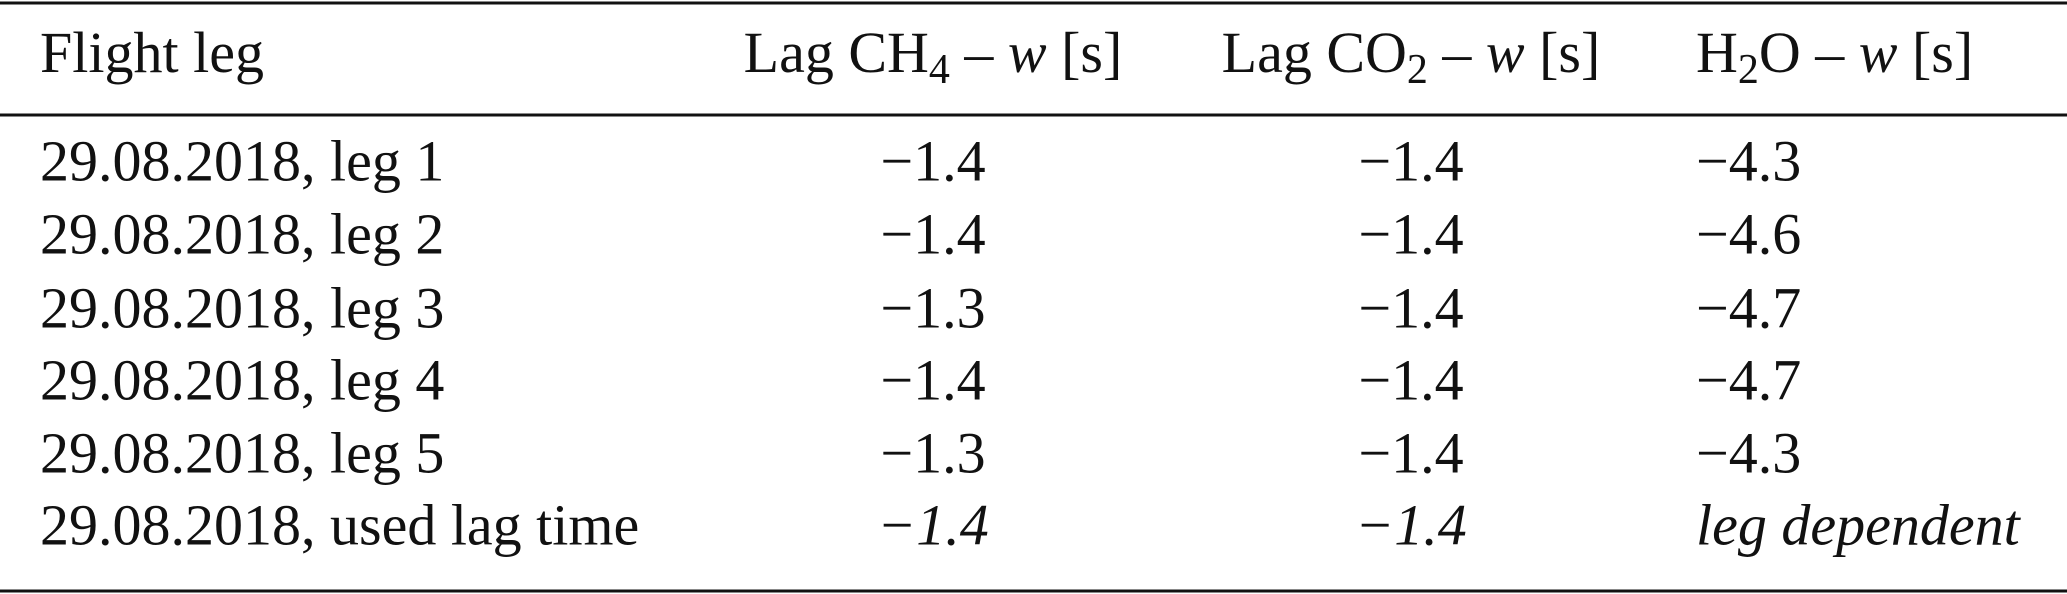 Image resolution: width=2067 pixels, height=594 pixels. I want to click on row-label: 29.08.2018, leg 2, so click(242, 233).